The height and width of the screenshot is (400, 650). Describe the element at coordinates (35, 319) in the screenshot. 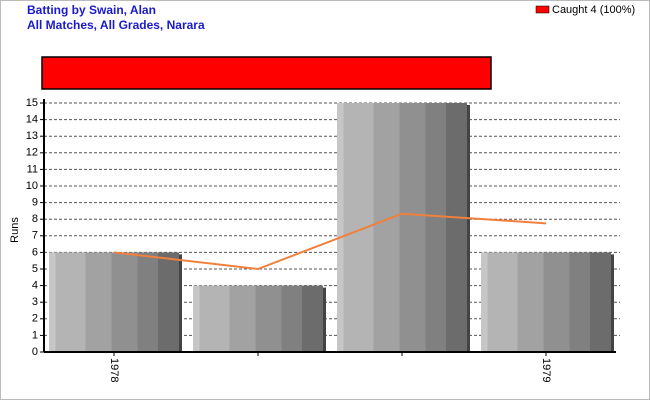

I see `y-tick-label: 2` at that location.